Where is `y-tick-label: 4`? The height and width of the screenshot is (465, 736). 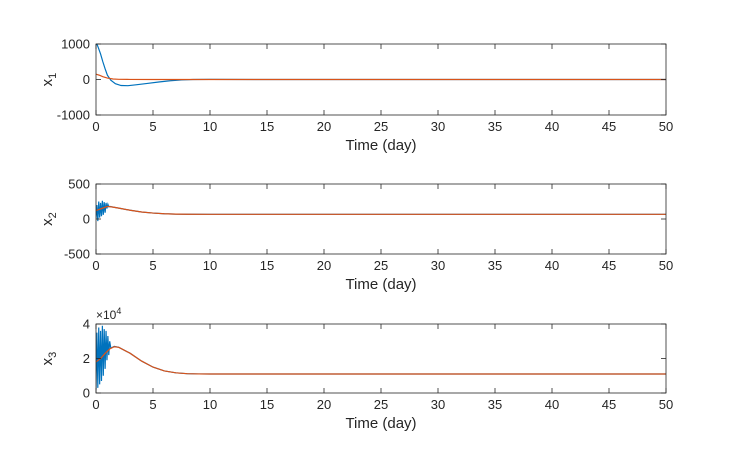 y-tick-label: 4 is located at coordinates (86, 324).